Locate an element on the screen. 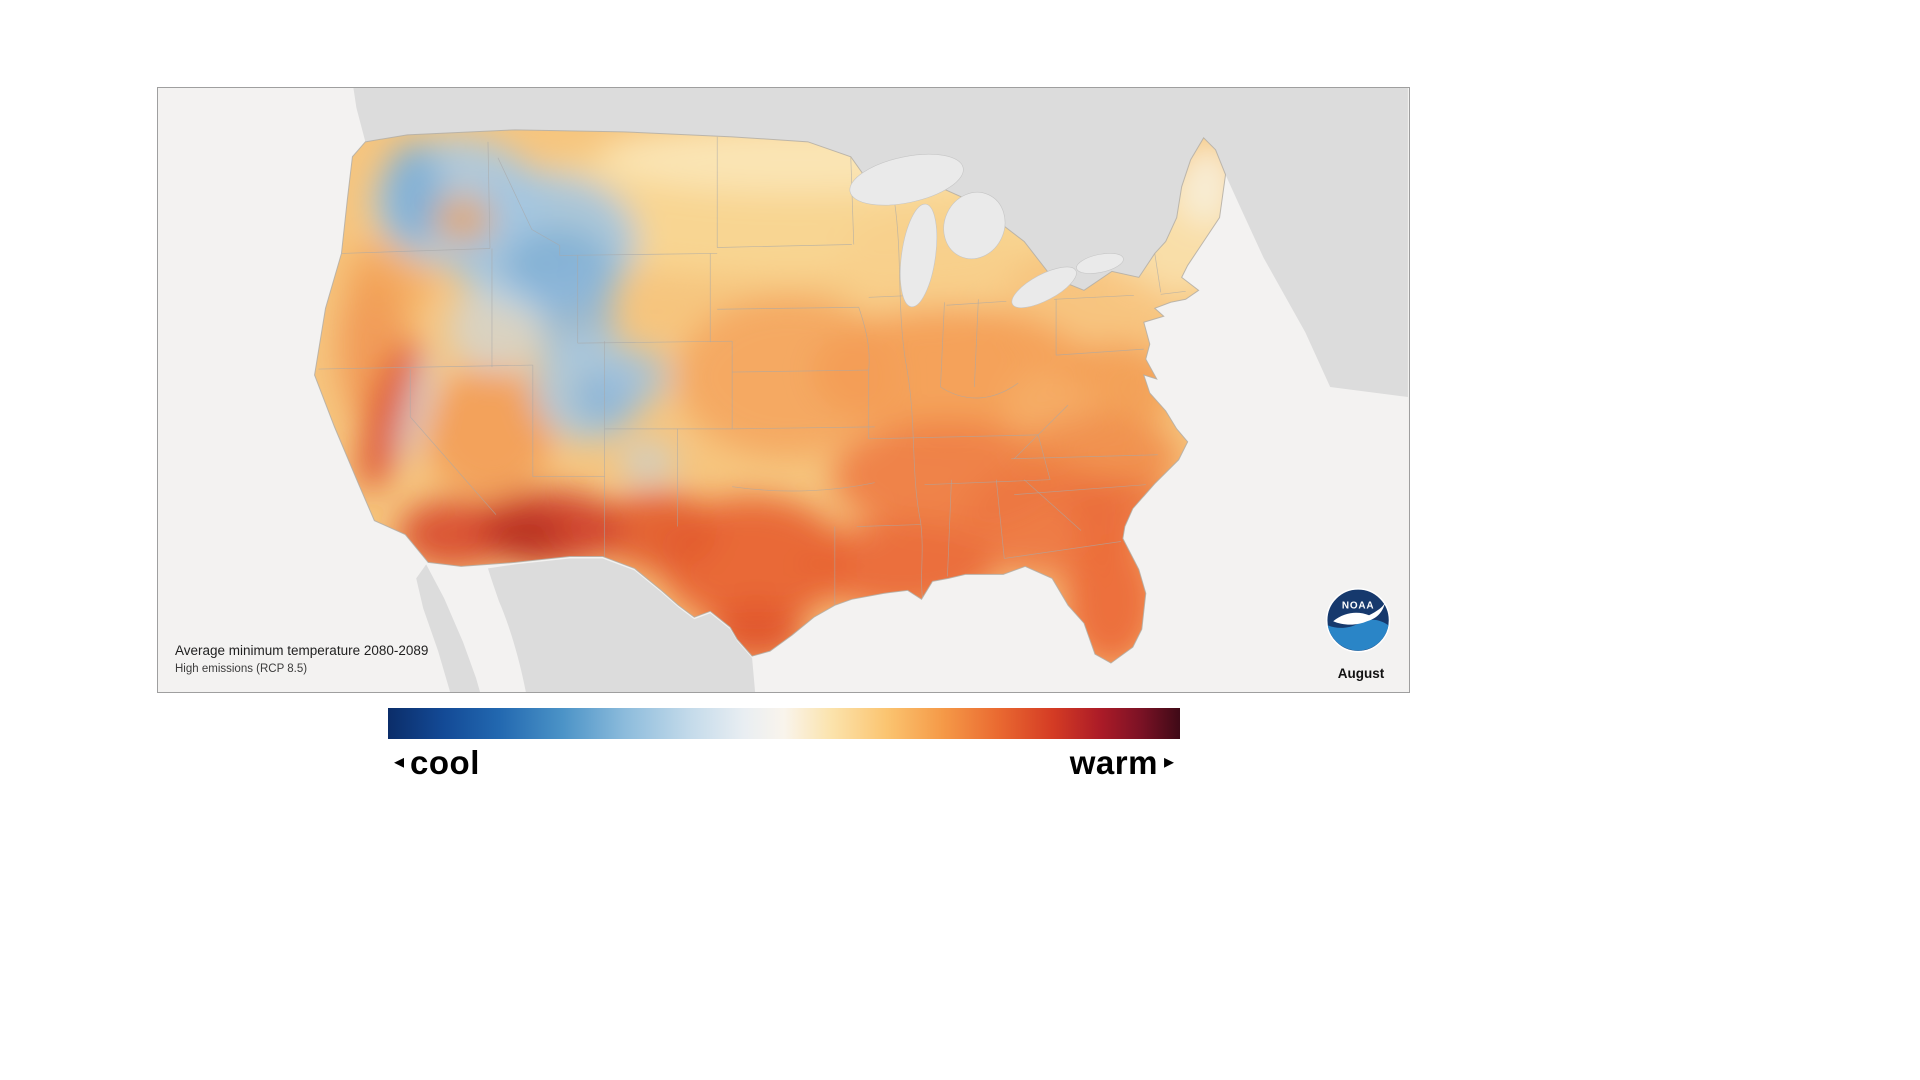  baja-california-landmass is located at coordinates (448, 628).